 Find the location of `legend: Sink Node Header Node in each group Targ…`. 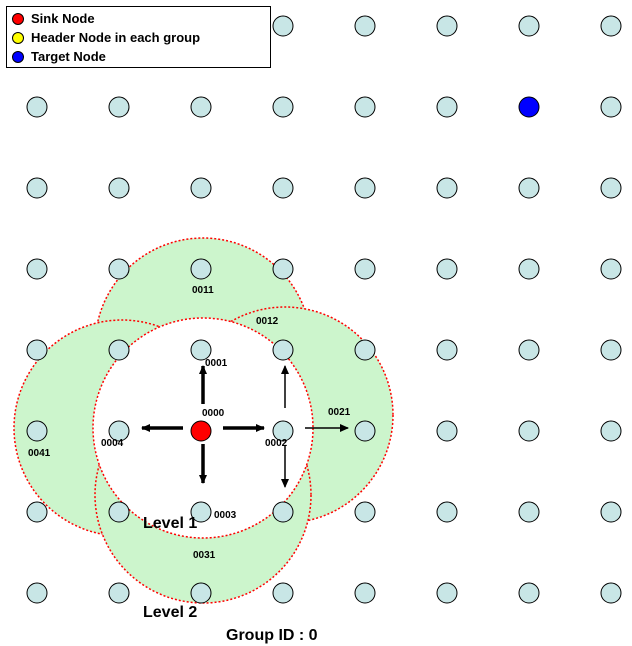

legend: Sink Node Header Node in each group Targ… is located at coordinates (138, 37).